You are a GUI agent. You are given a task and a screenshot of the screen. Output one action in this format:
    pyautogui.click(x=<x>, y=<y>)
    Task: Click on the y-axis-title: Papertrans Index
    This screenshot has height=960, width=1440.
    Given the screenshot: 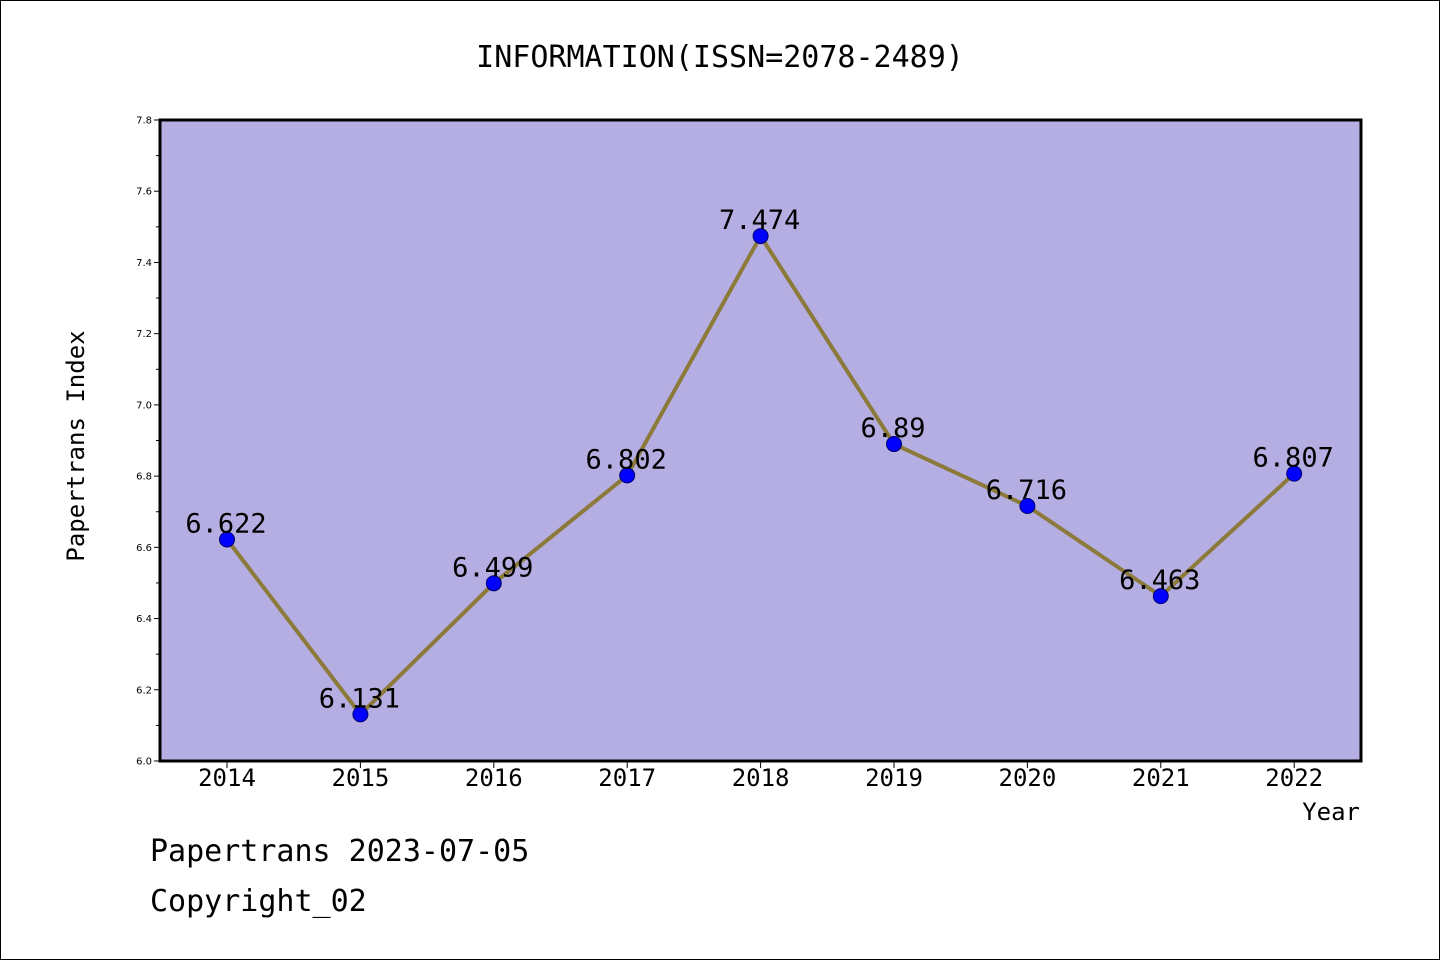 What is the action you would take?
    pyautogui.click(x=76, y=445)
    